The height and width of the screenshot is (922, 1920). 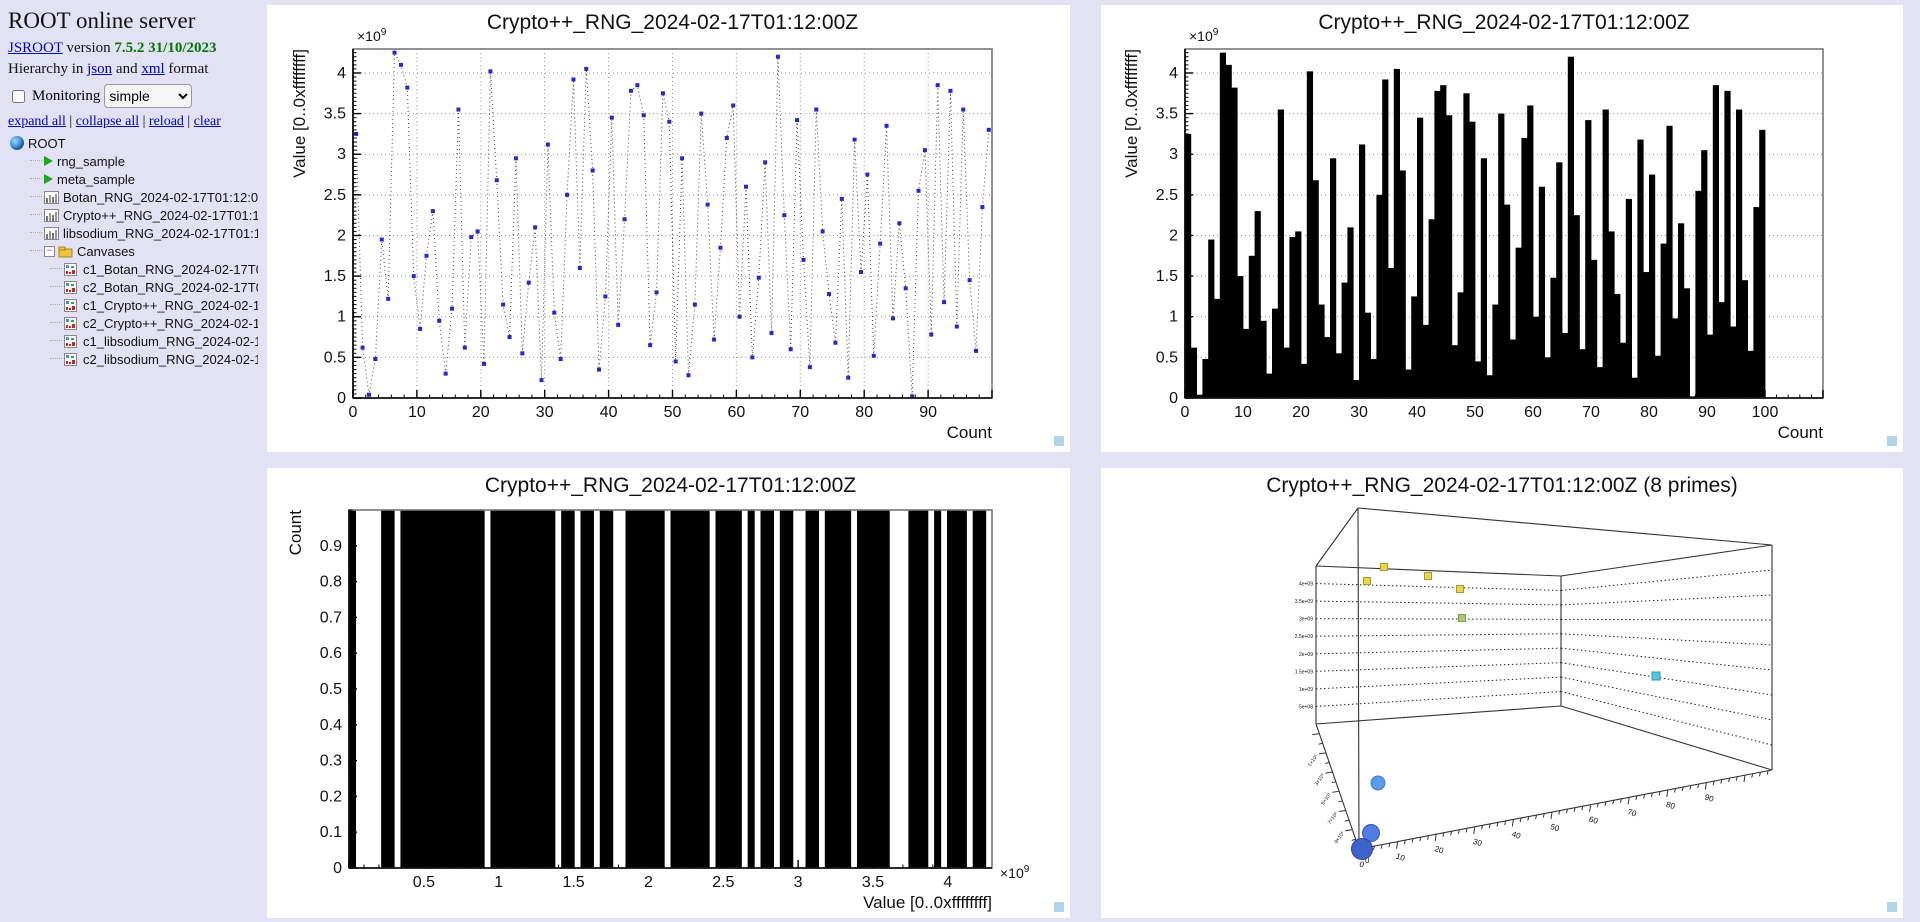 What do you see at coordinates (133, 143) in the screenshot?
I see `tree-item-root: ROOT` at bounding box center [133, 143].